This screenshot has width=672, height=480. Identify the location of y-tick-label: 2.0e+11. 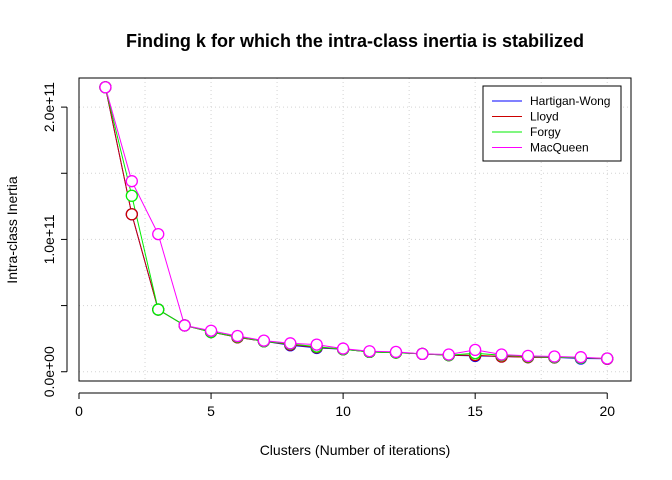
(49, 107).